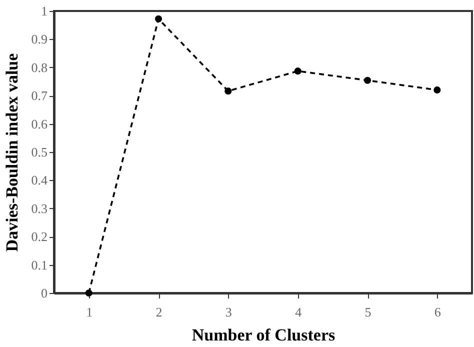 This screenshot has height=347, width=474. What do you see at coordinates (39, 96) in the screenshot?
I see `y-tick-label: 0.7` at bounding box center [39, 96].